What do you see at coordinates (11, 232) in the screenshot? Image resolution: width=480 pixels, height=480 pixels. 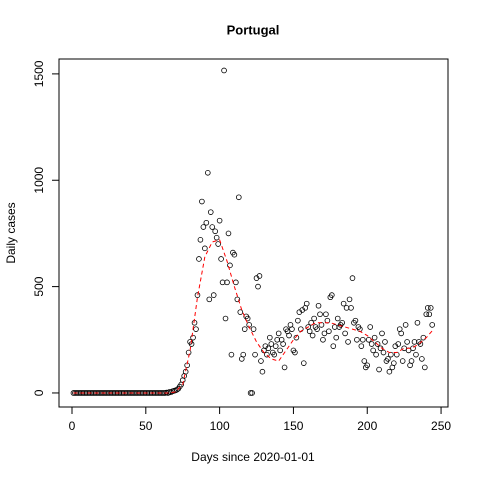 I see `y-axis-label: Daily cases` at bounding box center [11, 232].